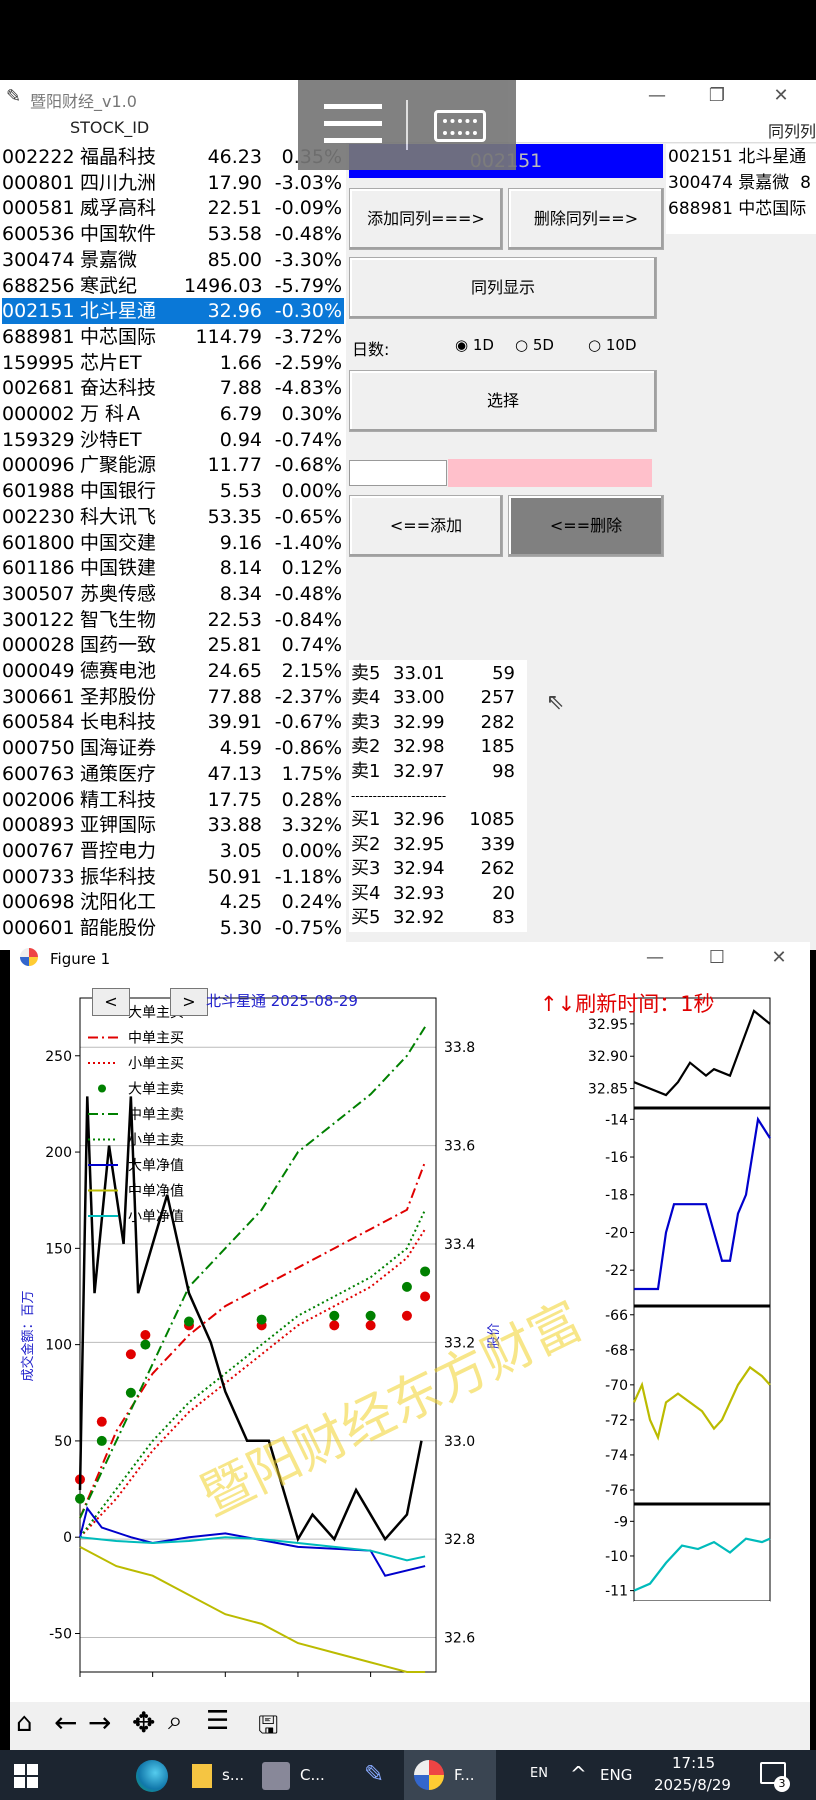  What do you see at coordinates (539, 1773) in the screenshot?
I see `language-indicator: EN` at bounding box center [539, 1773].